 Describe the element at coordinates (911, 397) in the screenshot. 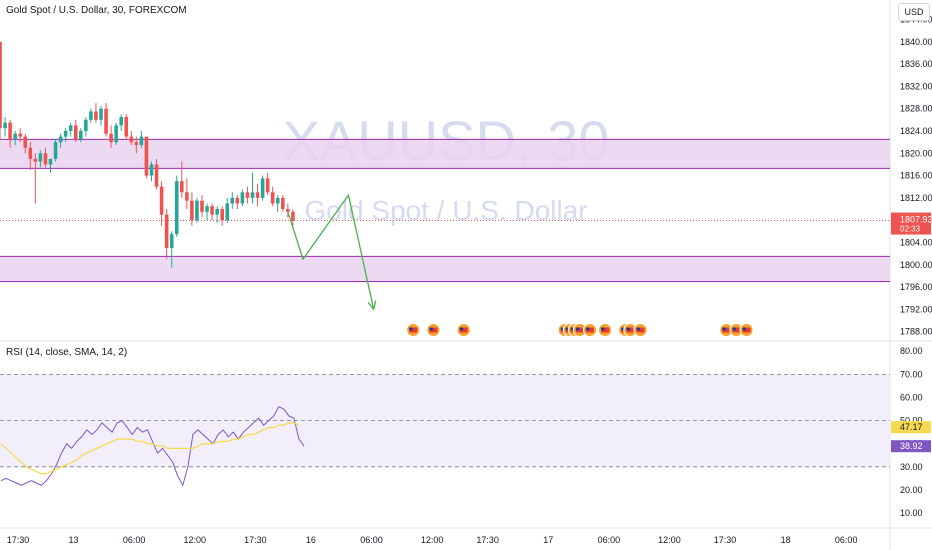

I see `rsi-tick-label: 60.00` at that location.